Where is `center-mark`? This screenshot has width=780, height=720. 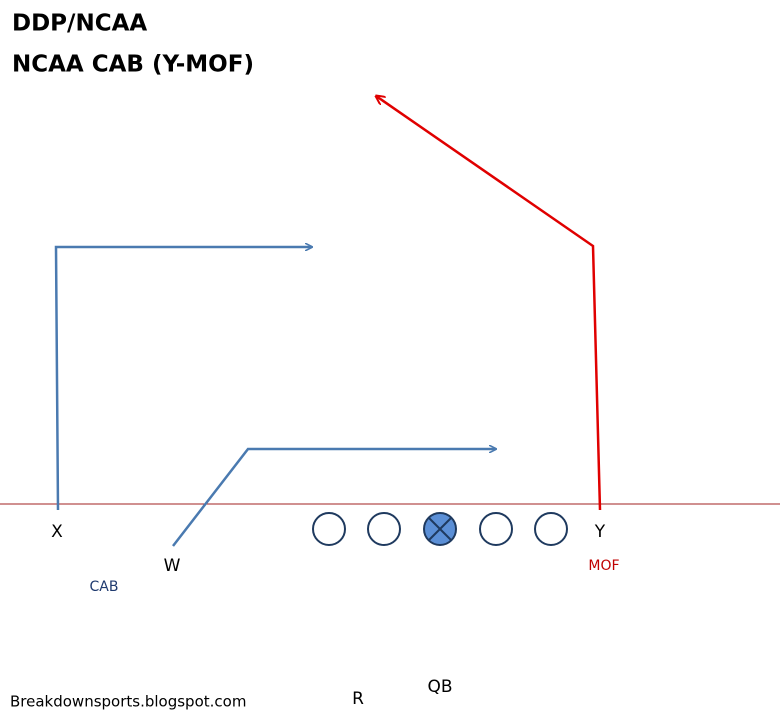 center-mark is located at coordinates (440, 529).